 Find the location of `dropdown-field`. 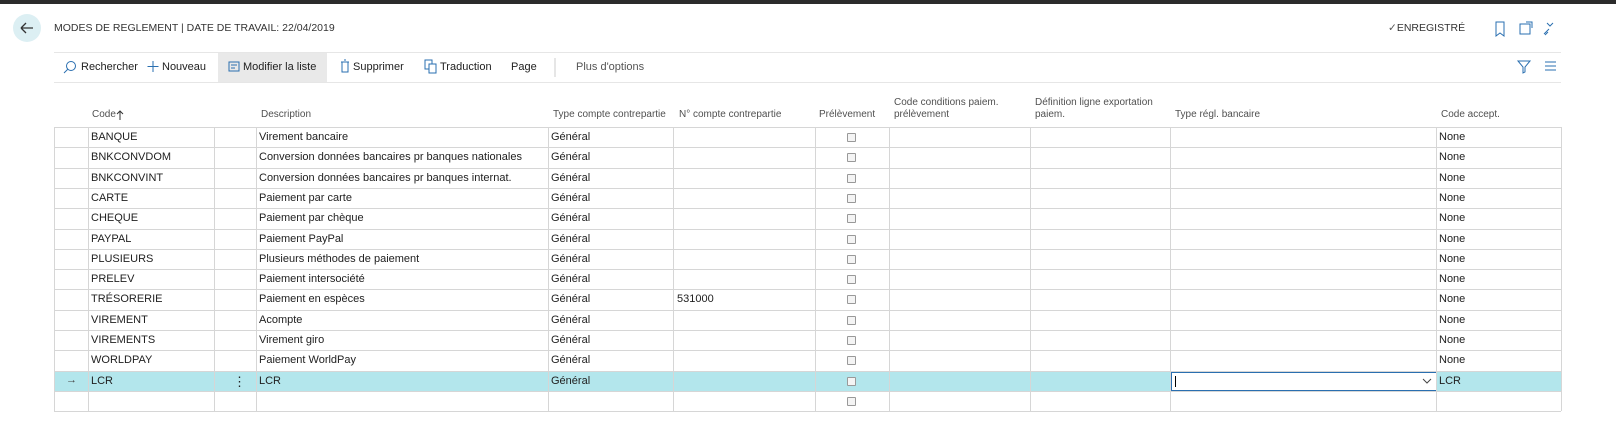

dropdown-field is located at coordinates (1304, 381).